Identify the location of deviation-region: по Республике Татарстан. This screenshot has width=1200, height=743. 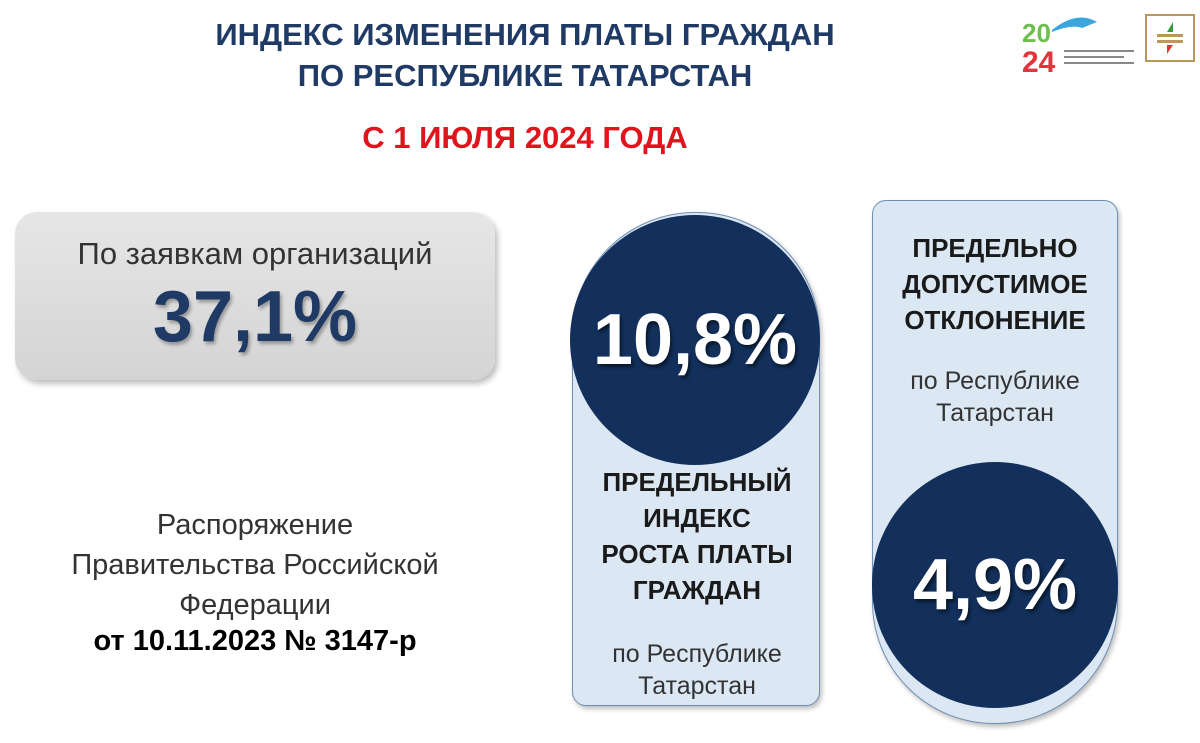
(995, 397).